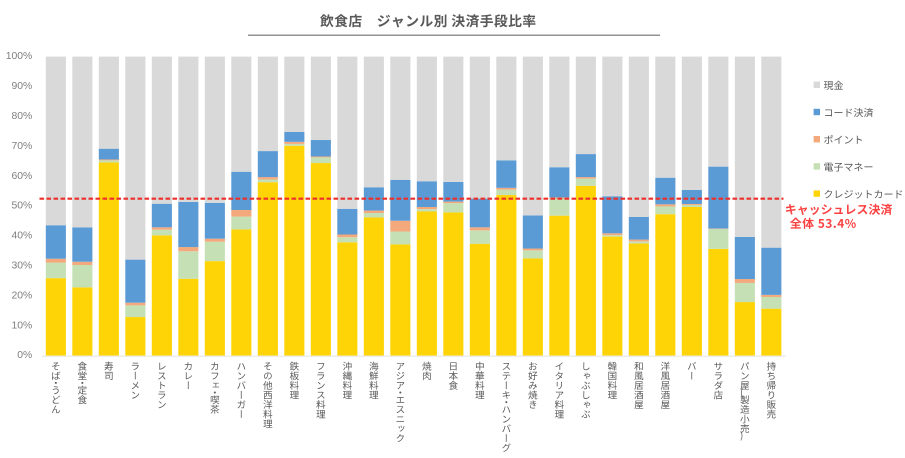  I want to click on svg-text: 90%, so click(22, 86).